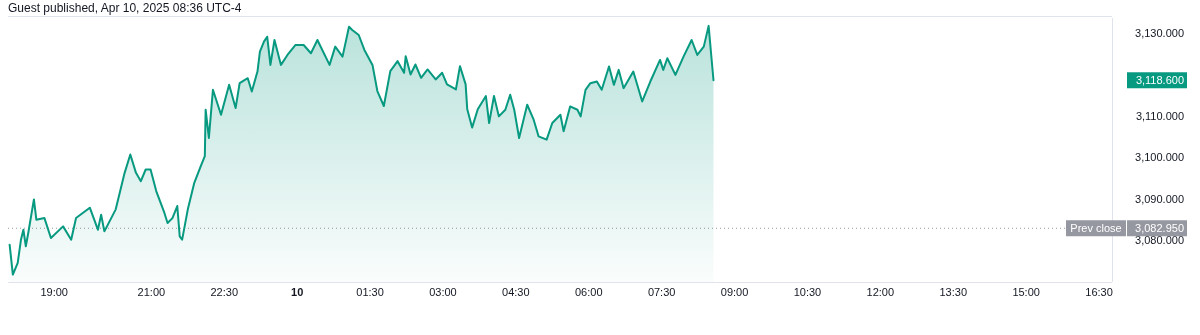  Describe the element at coordinates (588, 292) in the screenshot. I see `x-tick-label: 06:00` at that location.